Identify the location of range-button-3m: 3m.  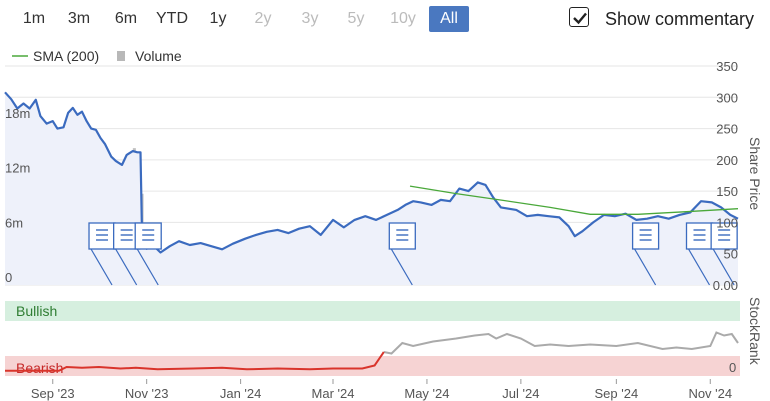
(79, 18).